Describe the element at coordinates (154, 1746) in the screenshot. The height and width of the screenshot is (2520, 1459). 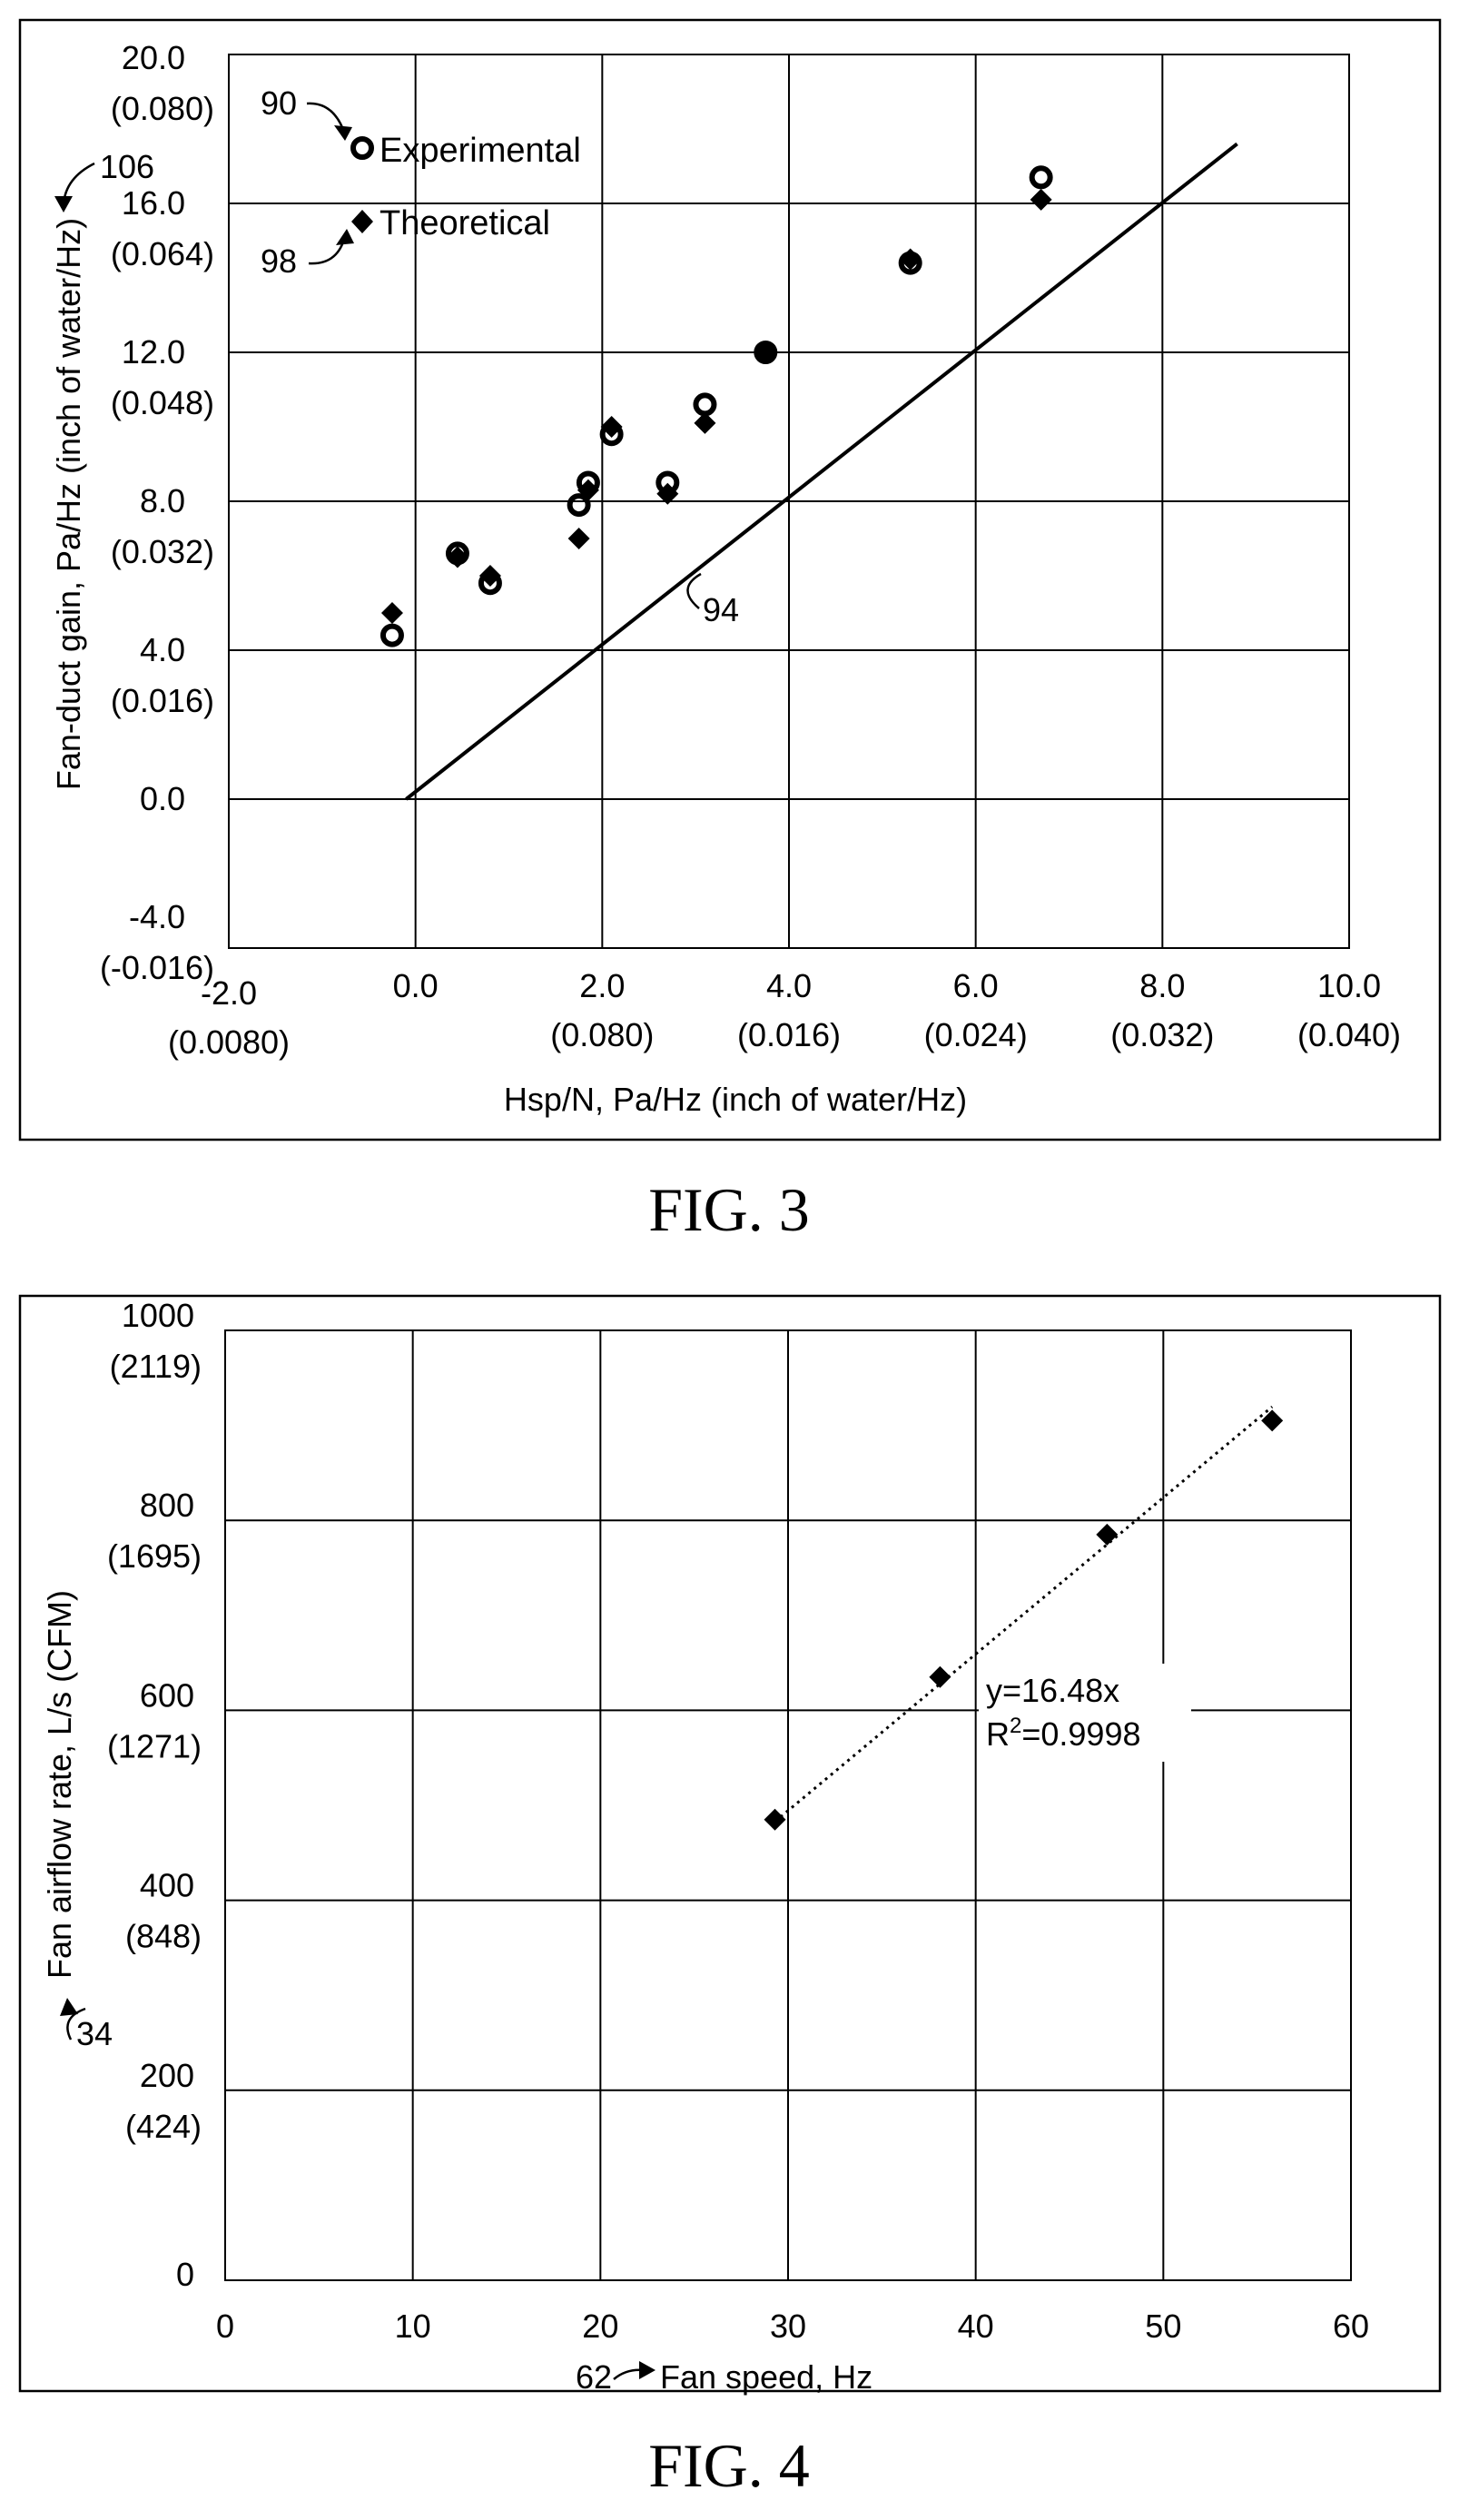
I see `fig4-ytick-sub-2: (1271)` at that location.